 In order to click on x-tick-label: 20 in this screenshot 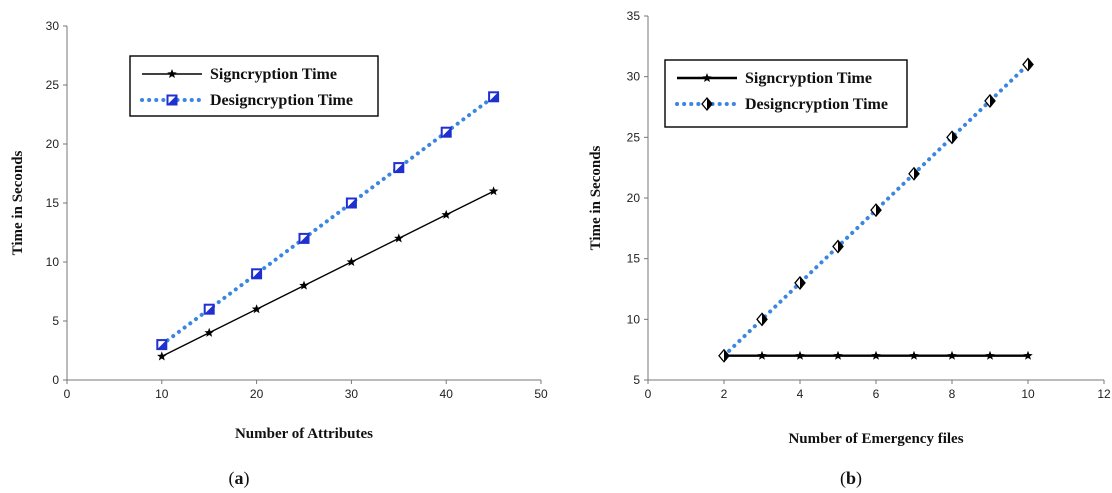, I will do `click(257, 394)`.